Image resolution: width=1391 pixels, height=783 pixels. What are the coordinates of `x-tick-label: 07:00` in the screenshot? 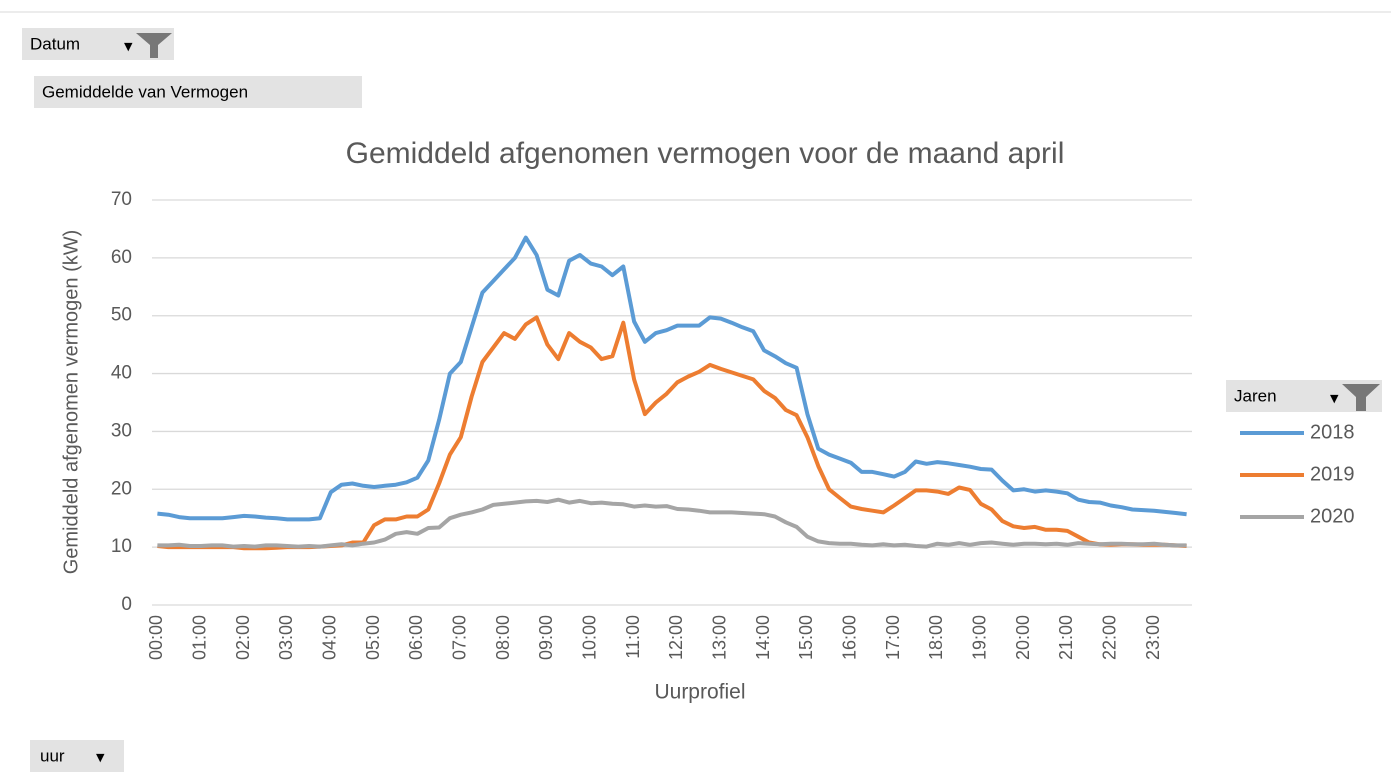 It's located at (460, 637).